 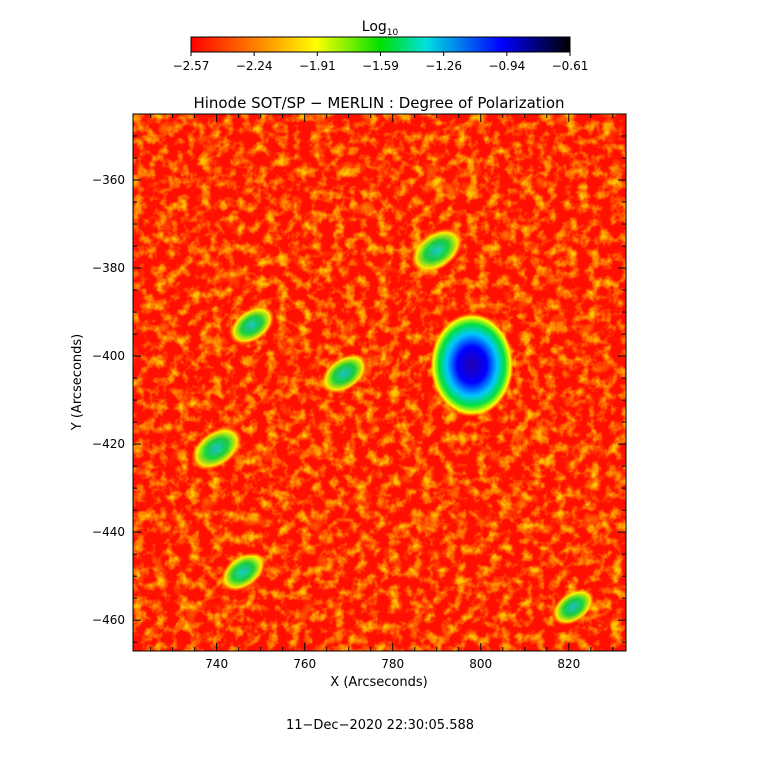 I want to click on x-tick-label: 740, so click(x=216, y=664).